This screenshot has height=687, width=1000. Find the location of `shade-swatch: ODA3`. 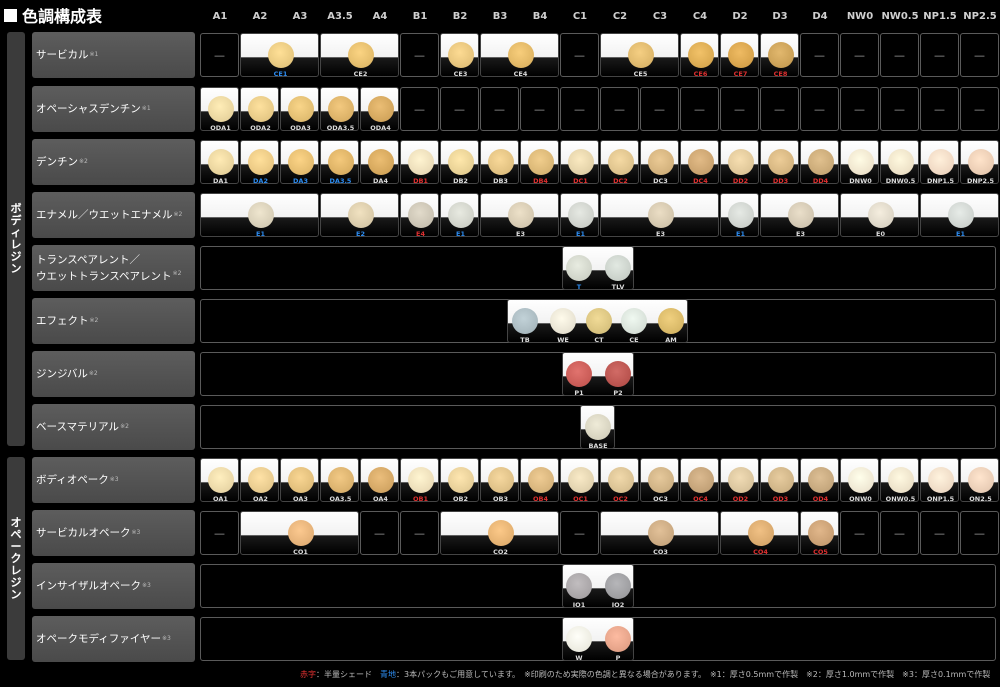

shade-swatch: ODA3 is located at coordinates (299, 109).